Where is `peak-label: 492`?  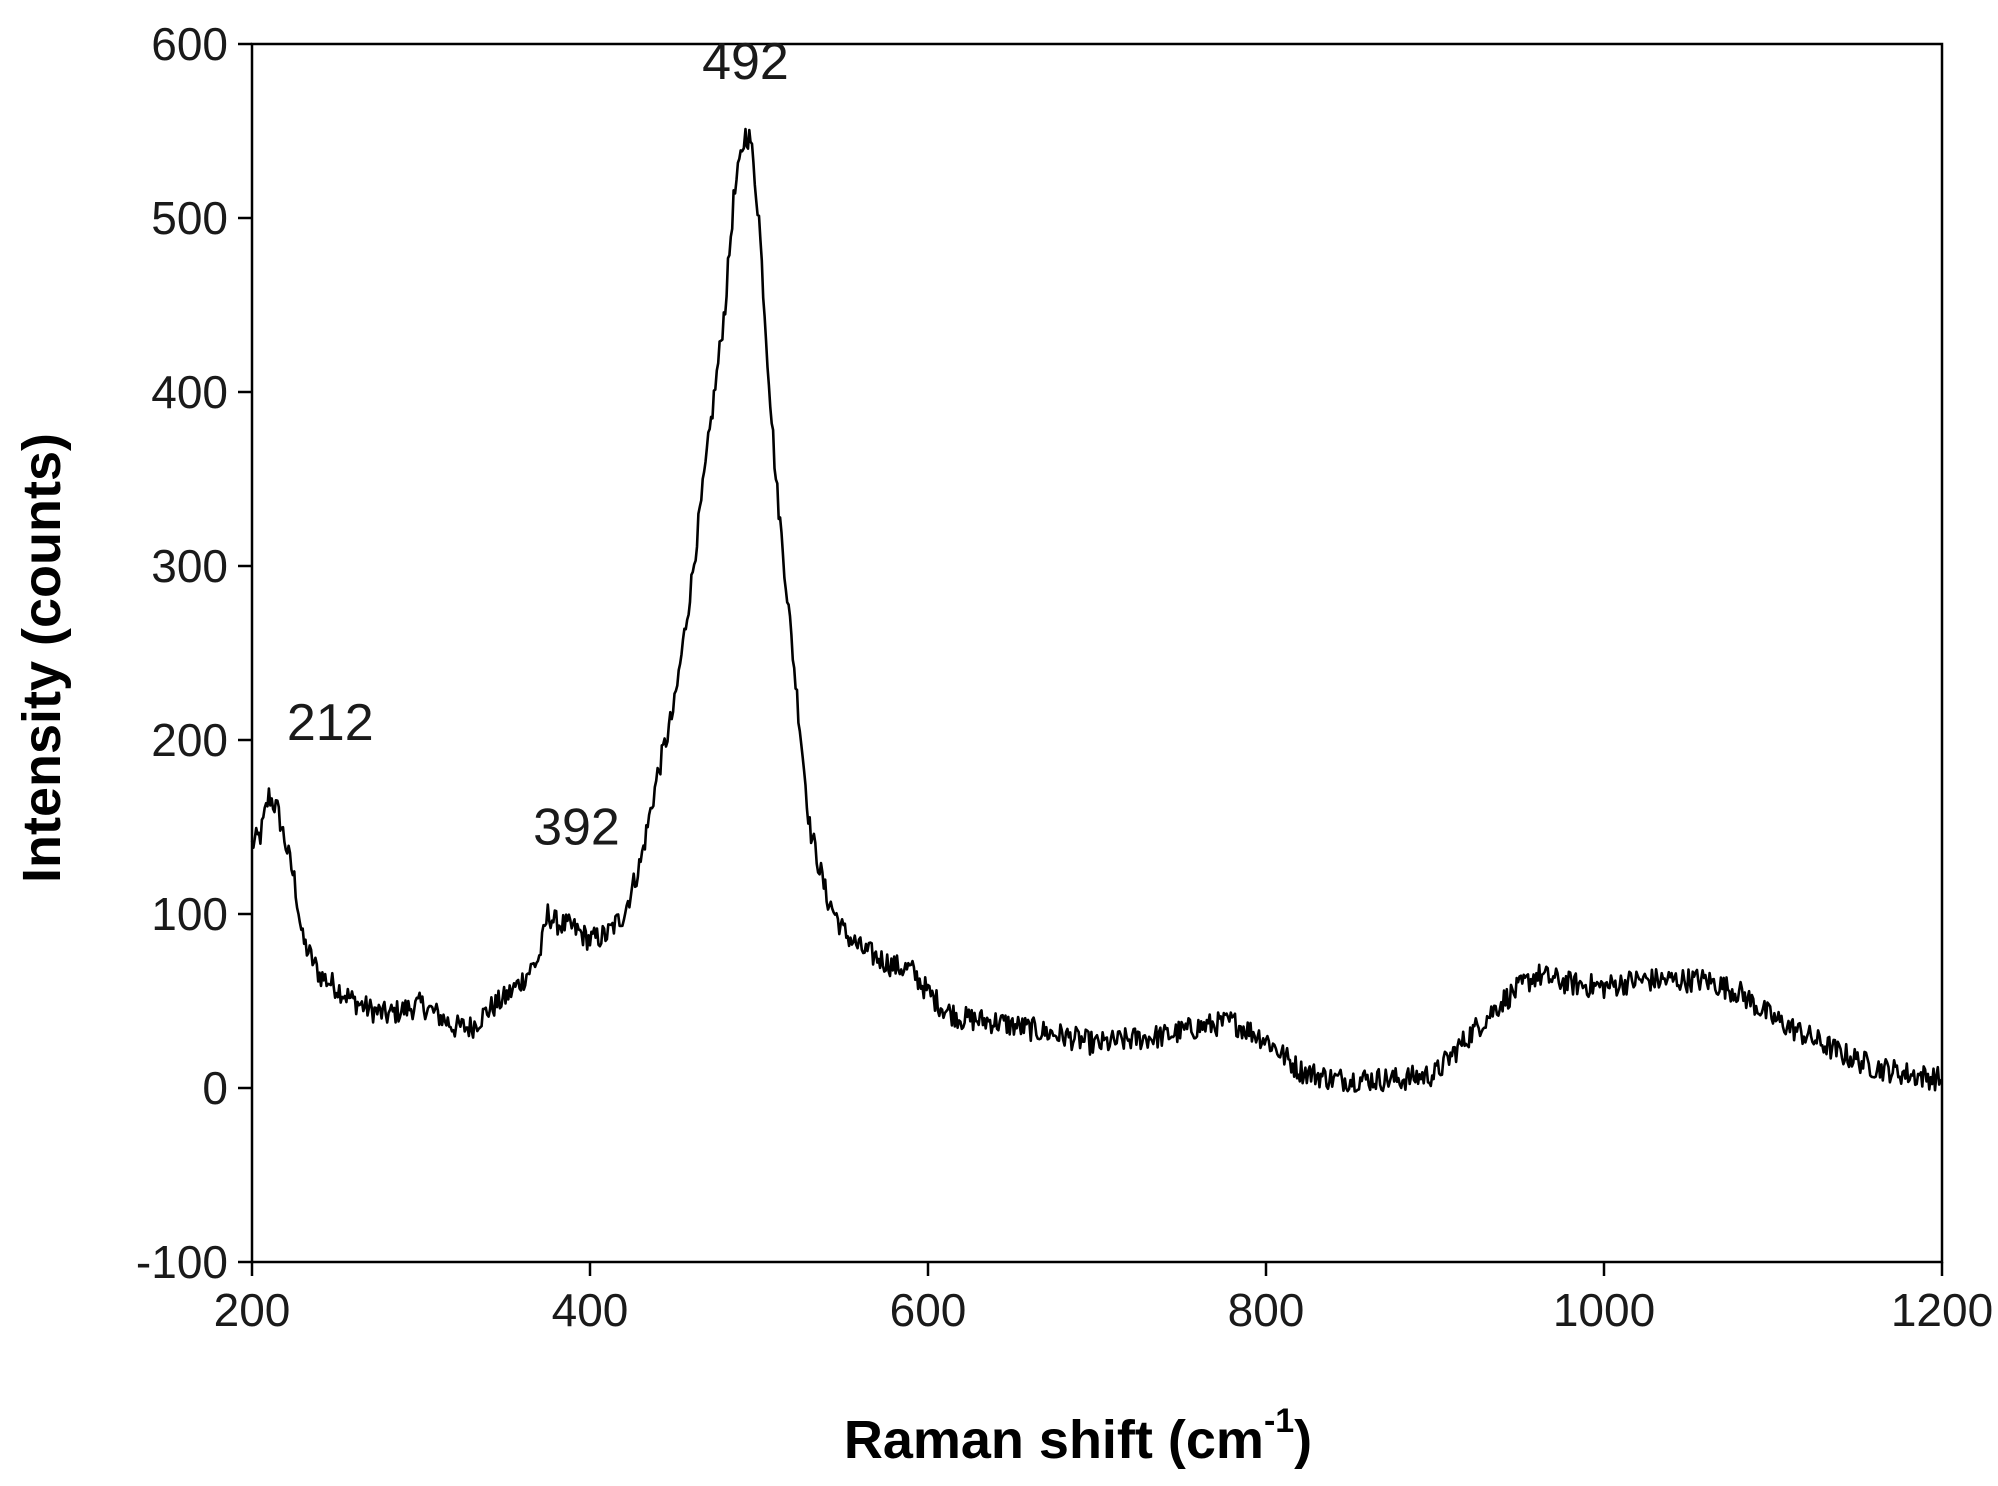 peak-label: 492 is located at coordinates (745, 62).